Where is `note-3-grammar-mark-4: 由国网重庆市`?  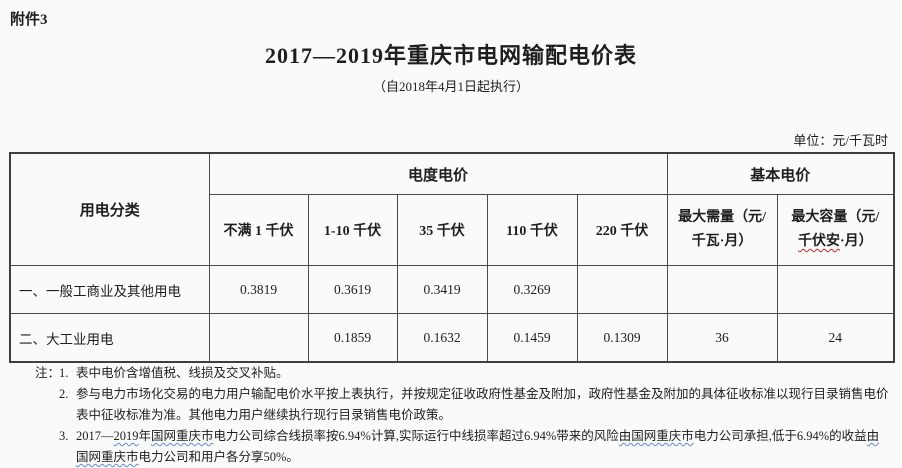 note-3-grammar-mark-4: 由国网重庆市 is located at coordinates (478, 446).